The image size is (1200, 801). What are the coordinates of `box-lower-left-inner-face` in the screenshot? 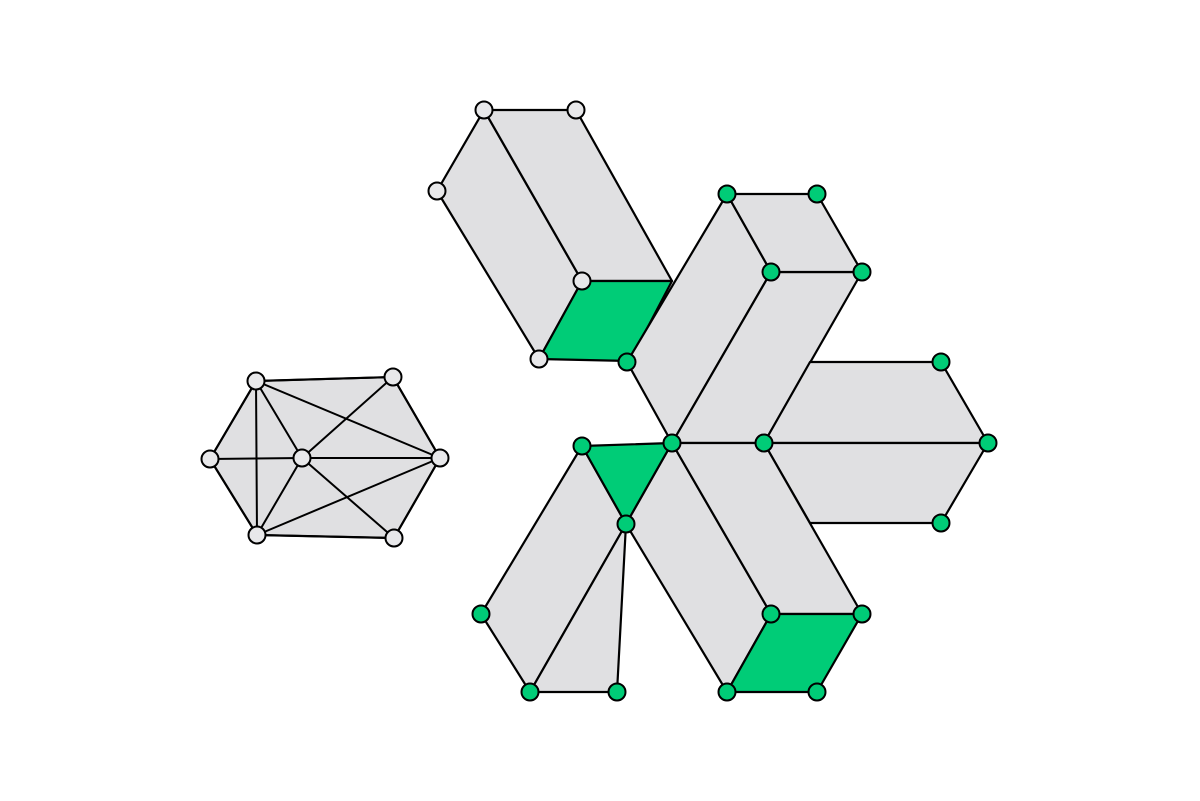 It's located at (578, 608).